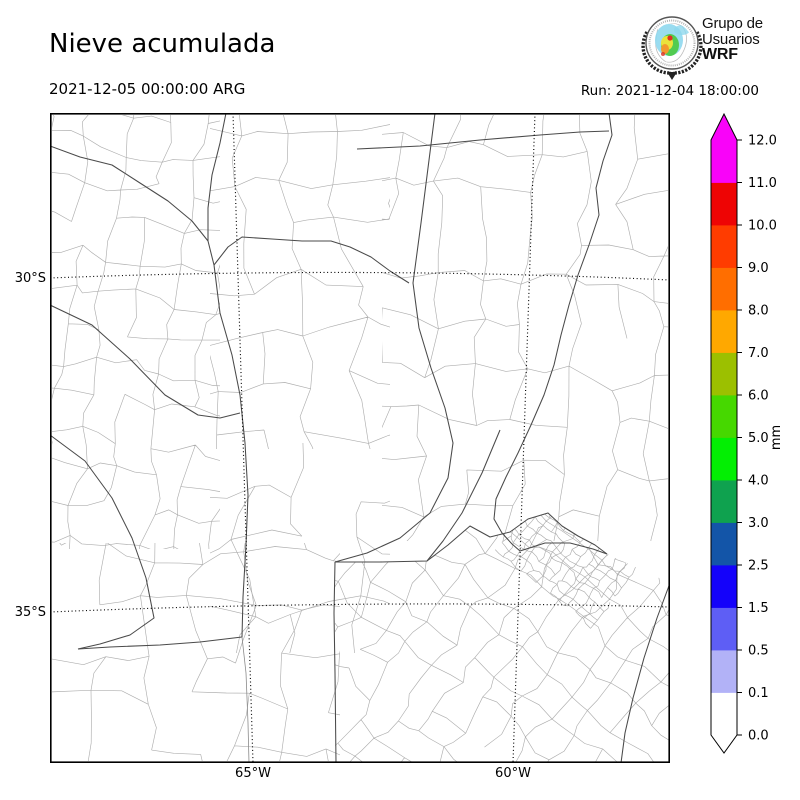 The image size is (800, 800). What do you see at coordinates (758, 268) in the screenshot?
I see `colorbar-tick-label: 9.0` at bounding box center [758, 268].